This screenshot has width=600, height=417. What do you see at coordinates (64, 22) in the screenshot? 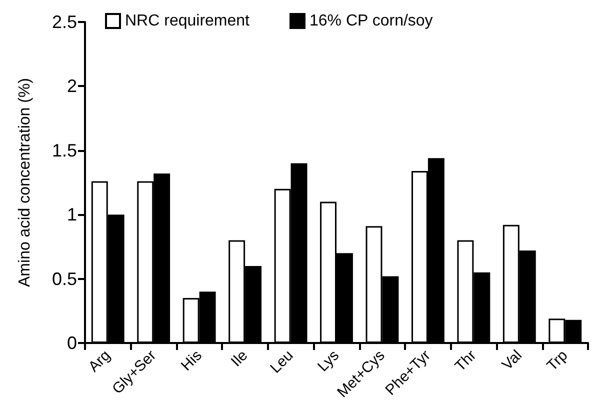
I see `y-tick-label: 2.5` at bounding box center [64, 22].